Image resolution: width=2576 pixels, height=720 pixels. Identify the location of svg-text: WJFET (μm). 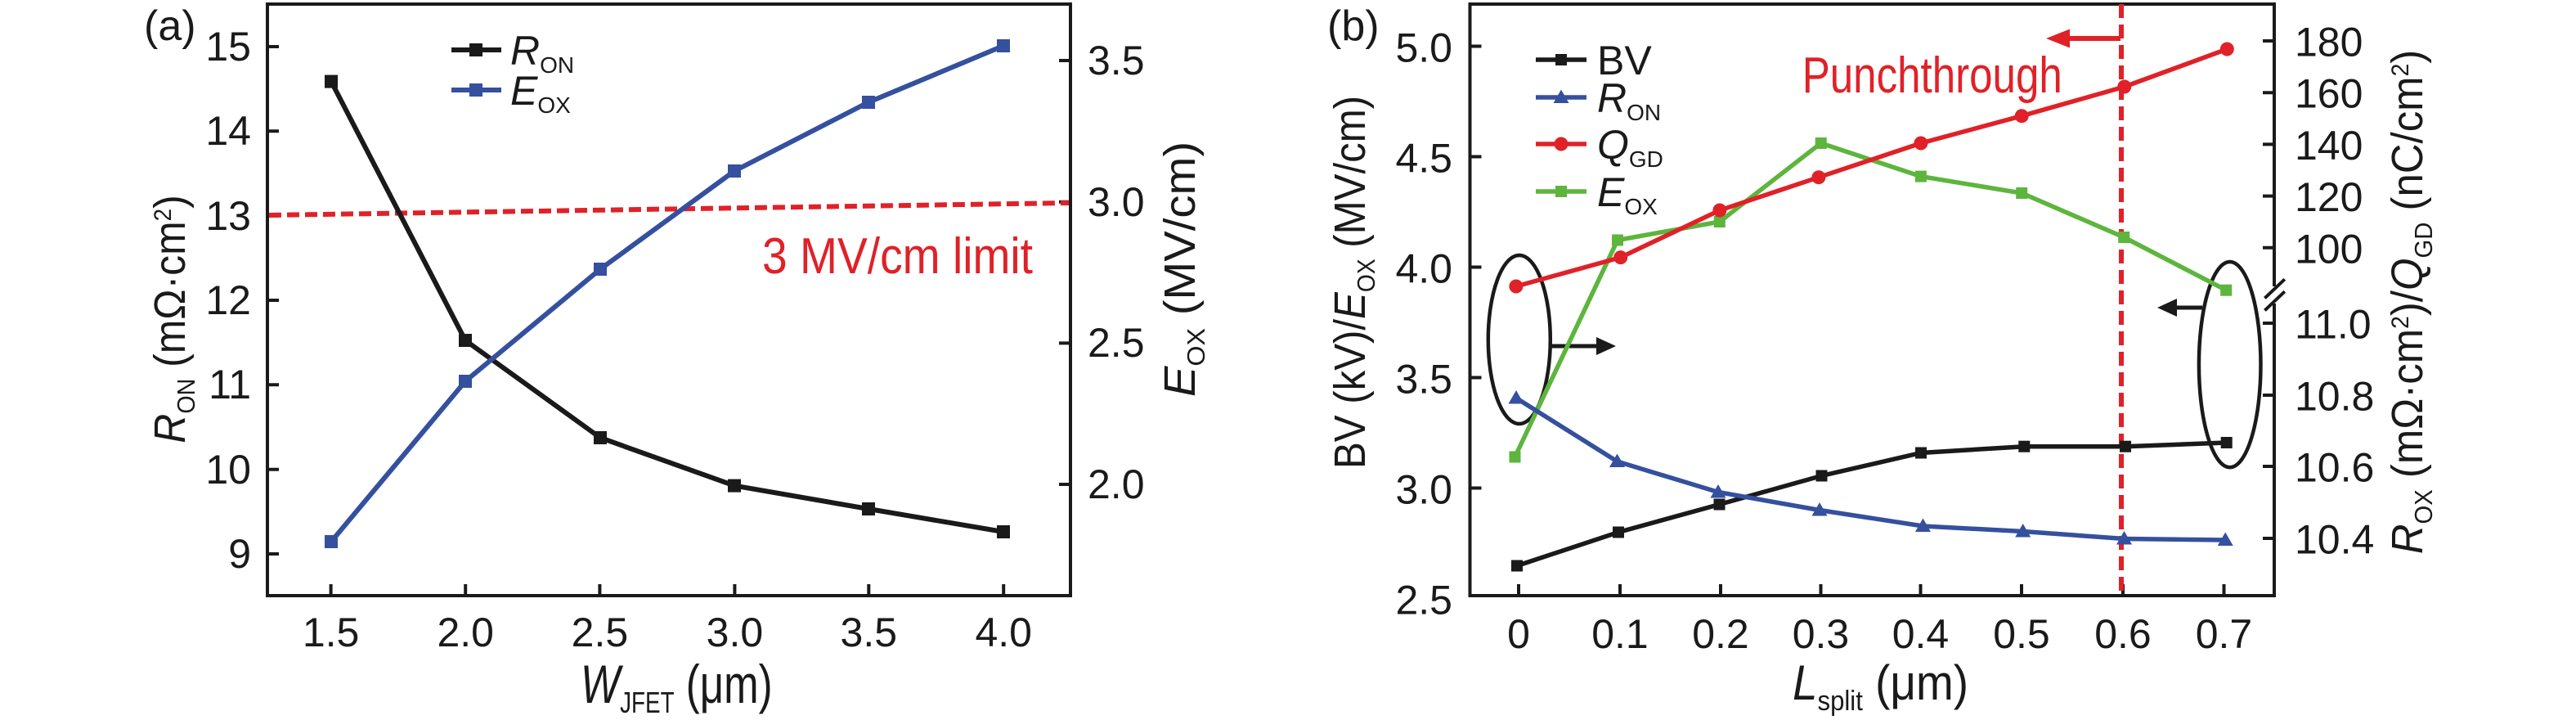
(677, 687).